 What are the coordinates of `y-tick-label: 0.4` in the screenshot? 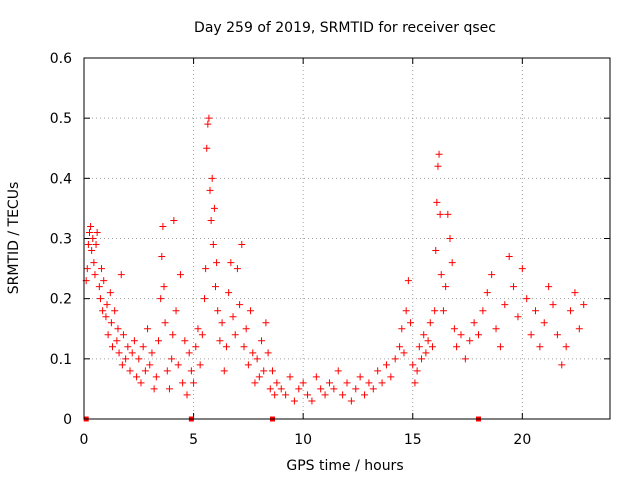 It's located at (61, 179).